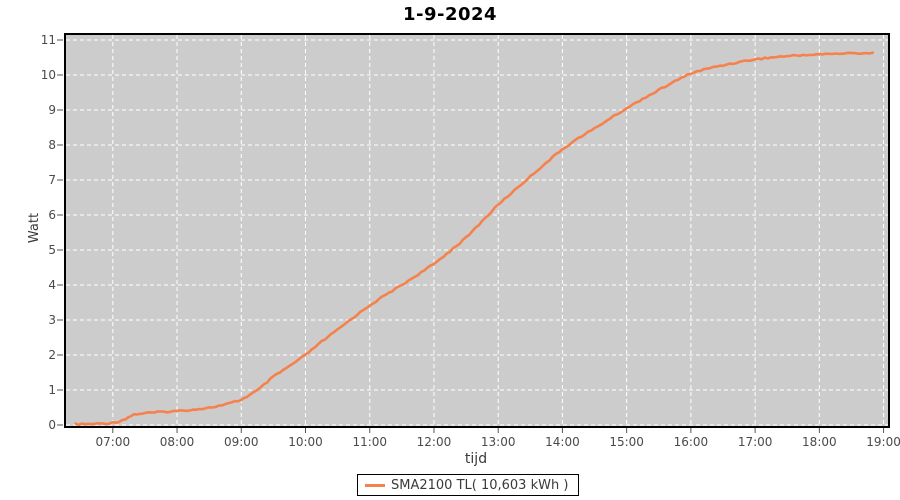  What do you see at coordinates (450, 14) in the screenshot?
I see `chart-title: 1-9-2024` at bounding box center [450, 14].